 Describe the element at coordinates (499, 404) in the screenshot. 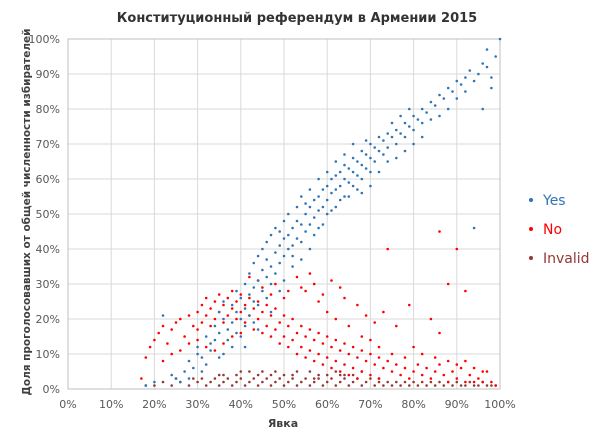

I see `x-tick-label: 100%` at that location.